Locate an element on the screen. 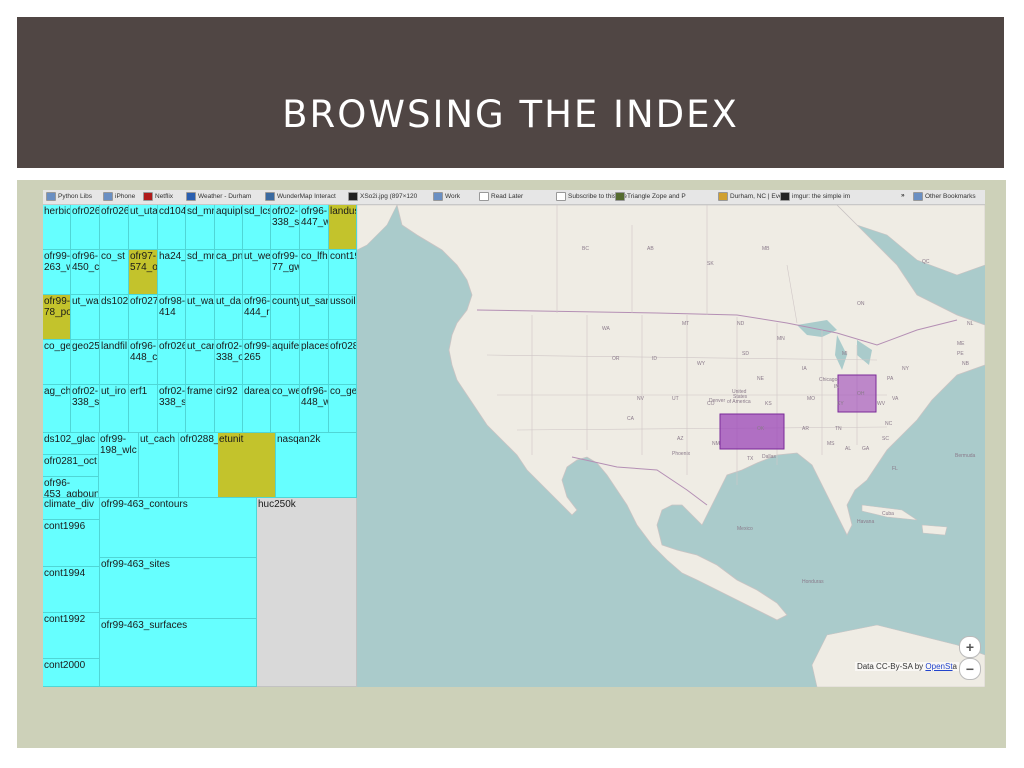 This screenshot has width=1024, height=768. treemap-cell: climate_div is located at coordinates (71, 509).